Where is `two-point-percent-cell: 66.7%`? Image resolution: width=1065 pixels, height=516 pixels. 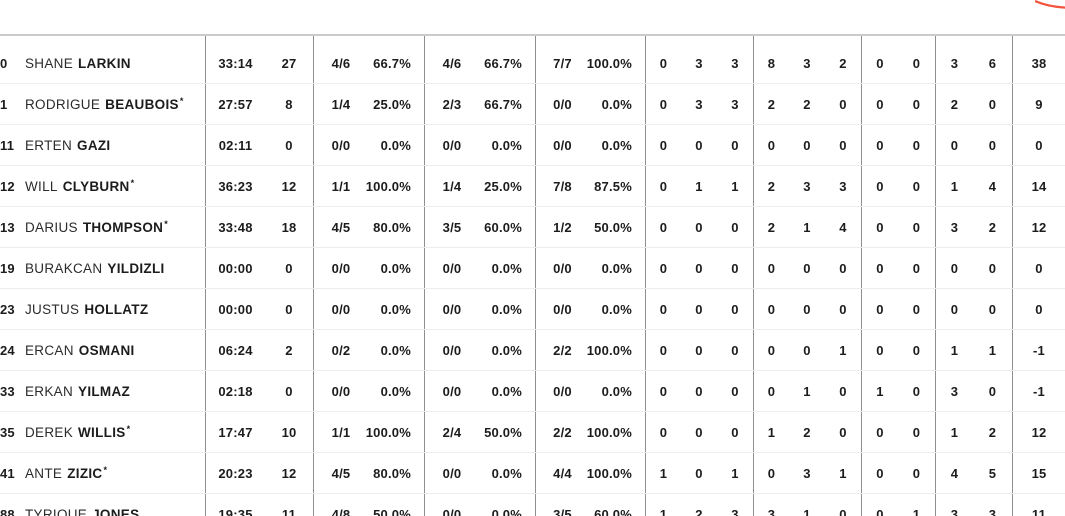 two-point-percent-cell: 66.7% is located at coordinates (392, 63).